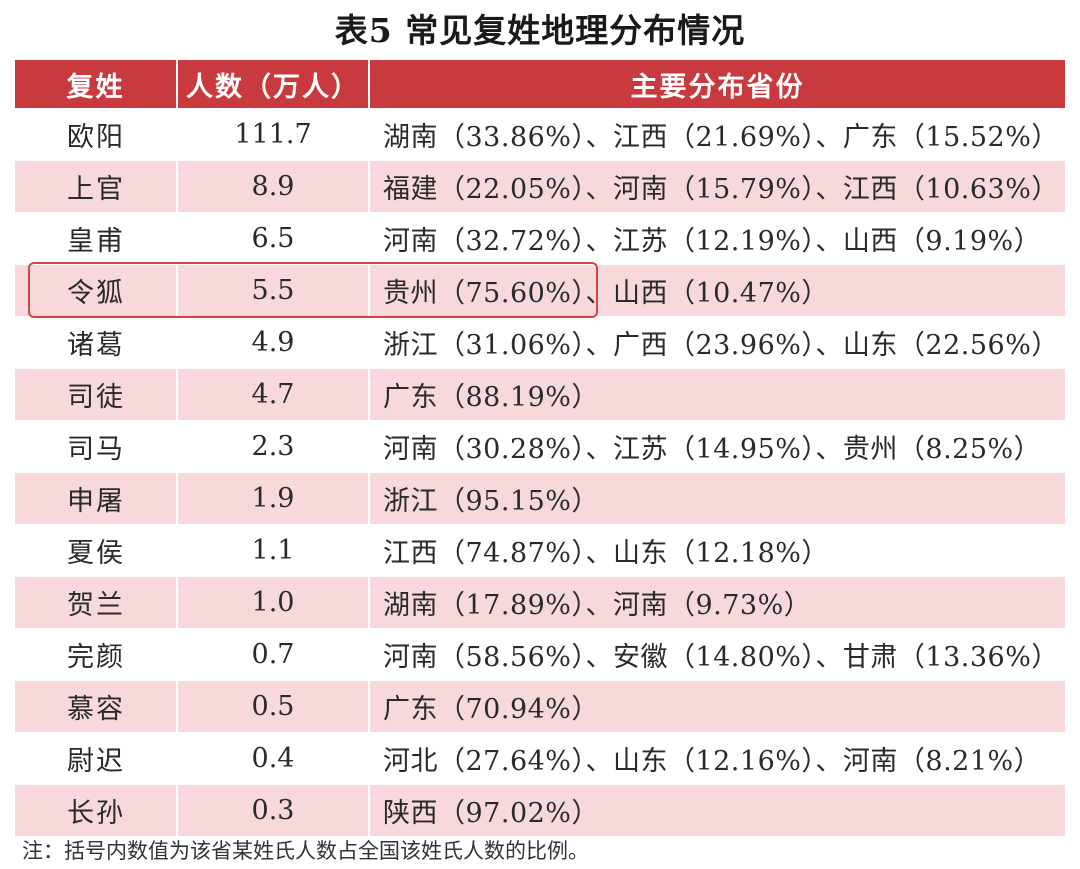 The width and height of the screenshot is (1080, 869). Describe the element at coordinates (717, 394) in the screenshot. I see `provinces-cell: 广东（88.19%）` at that location.